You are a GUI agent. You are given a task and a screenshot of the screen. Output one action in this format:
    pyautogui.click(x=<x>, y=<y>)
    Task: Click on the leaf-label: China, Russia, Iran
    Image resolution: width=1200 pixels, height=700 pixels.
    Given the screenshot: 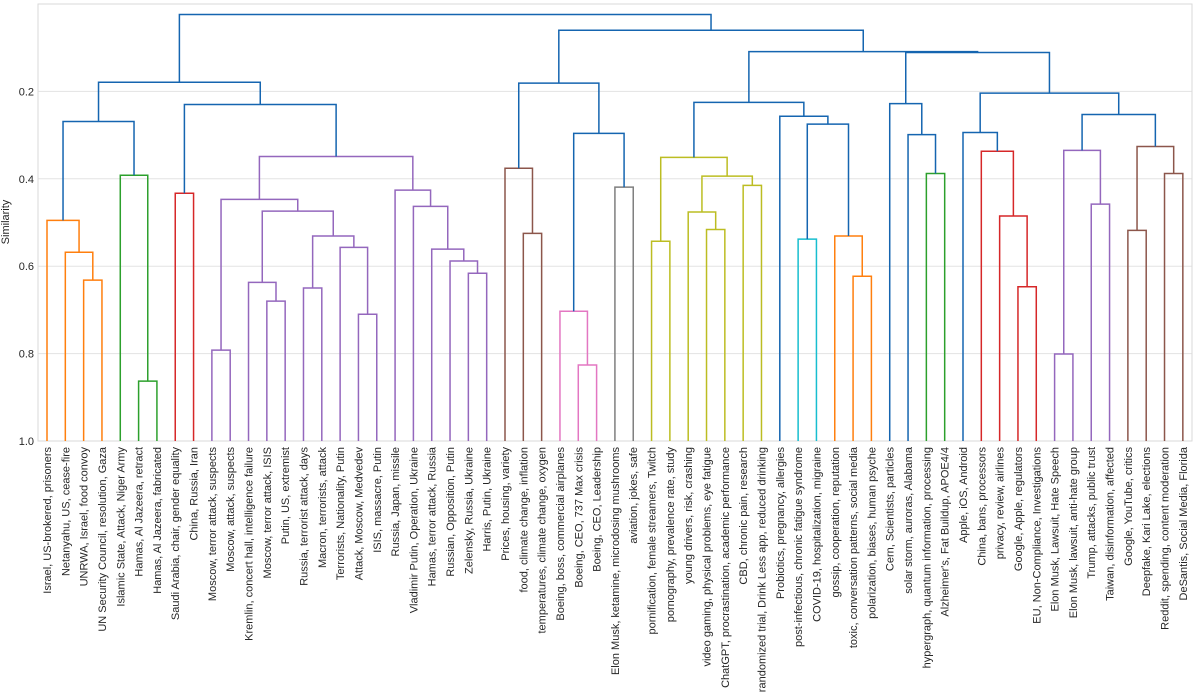 What is the action you would take?
    pyautogui.click(x=195, y=494)
    